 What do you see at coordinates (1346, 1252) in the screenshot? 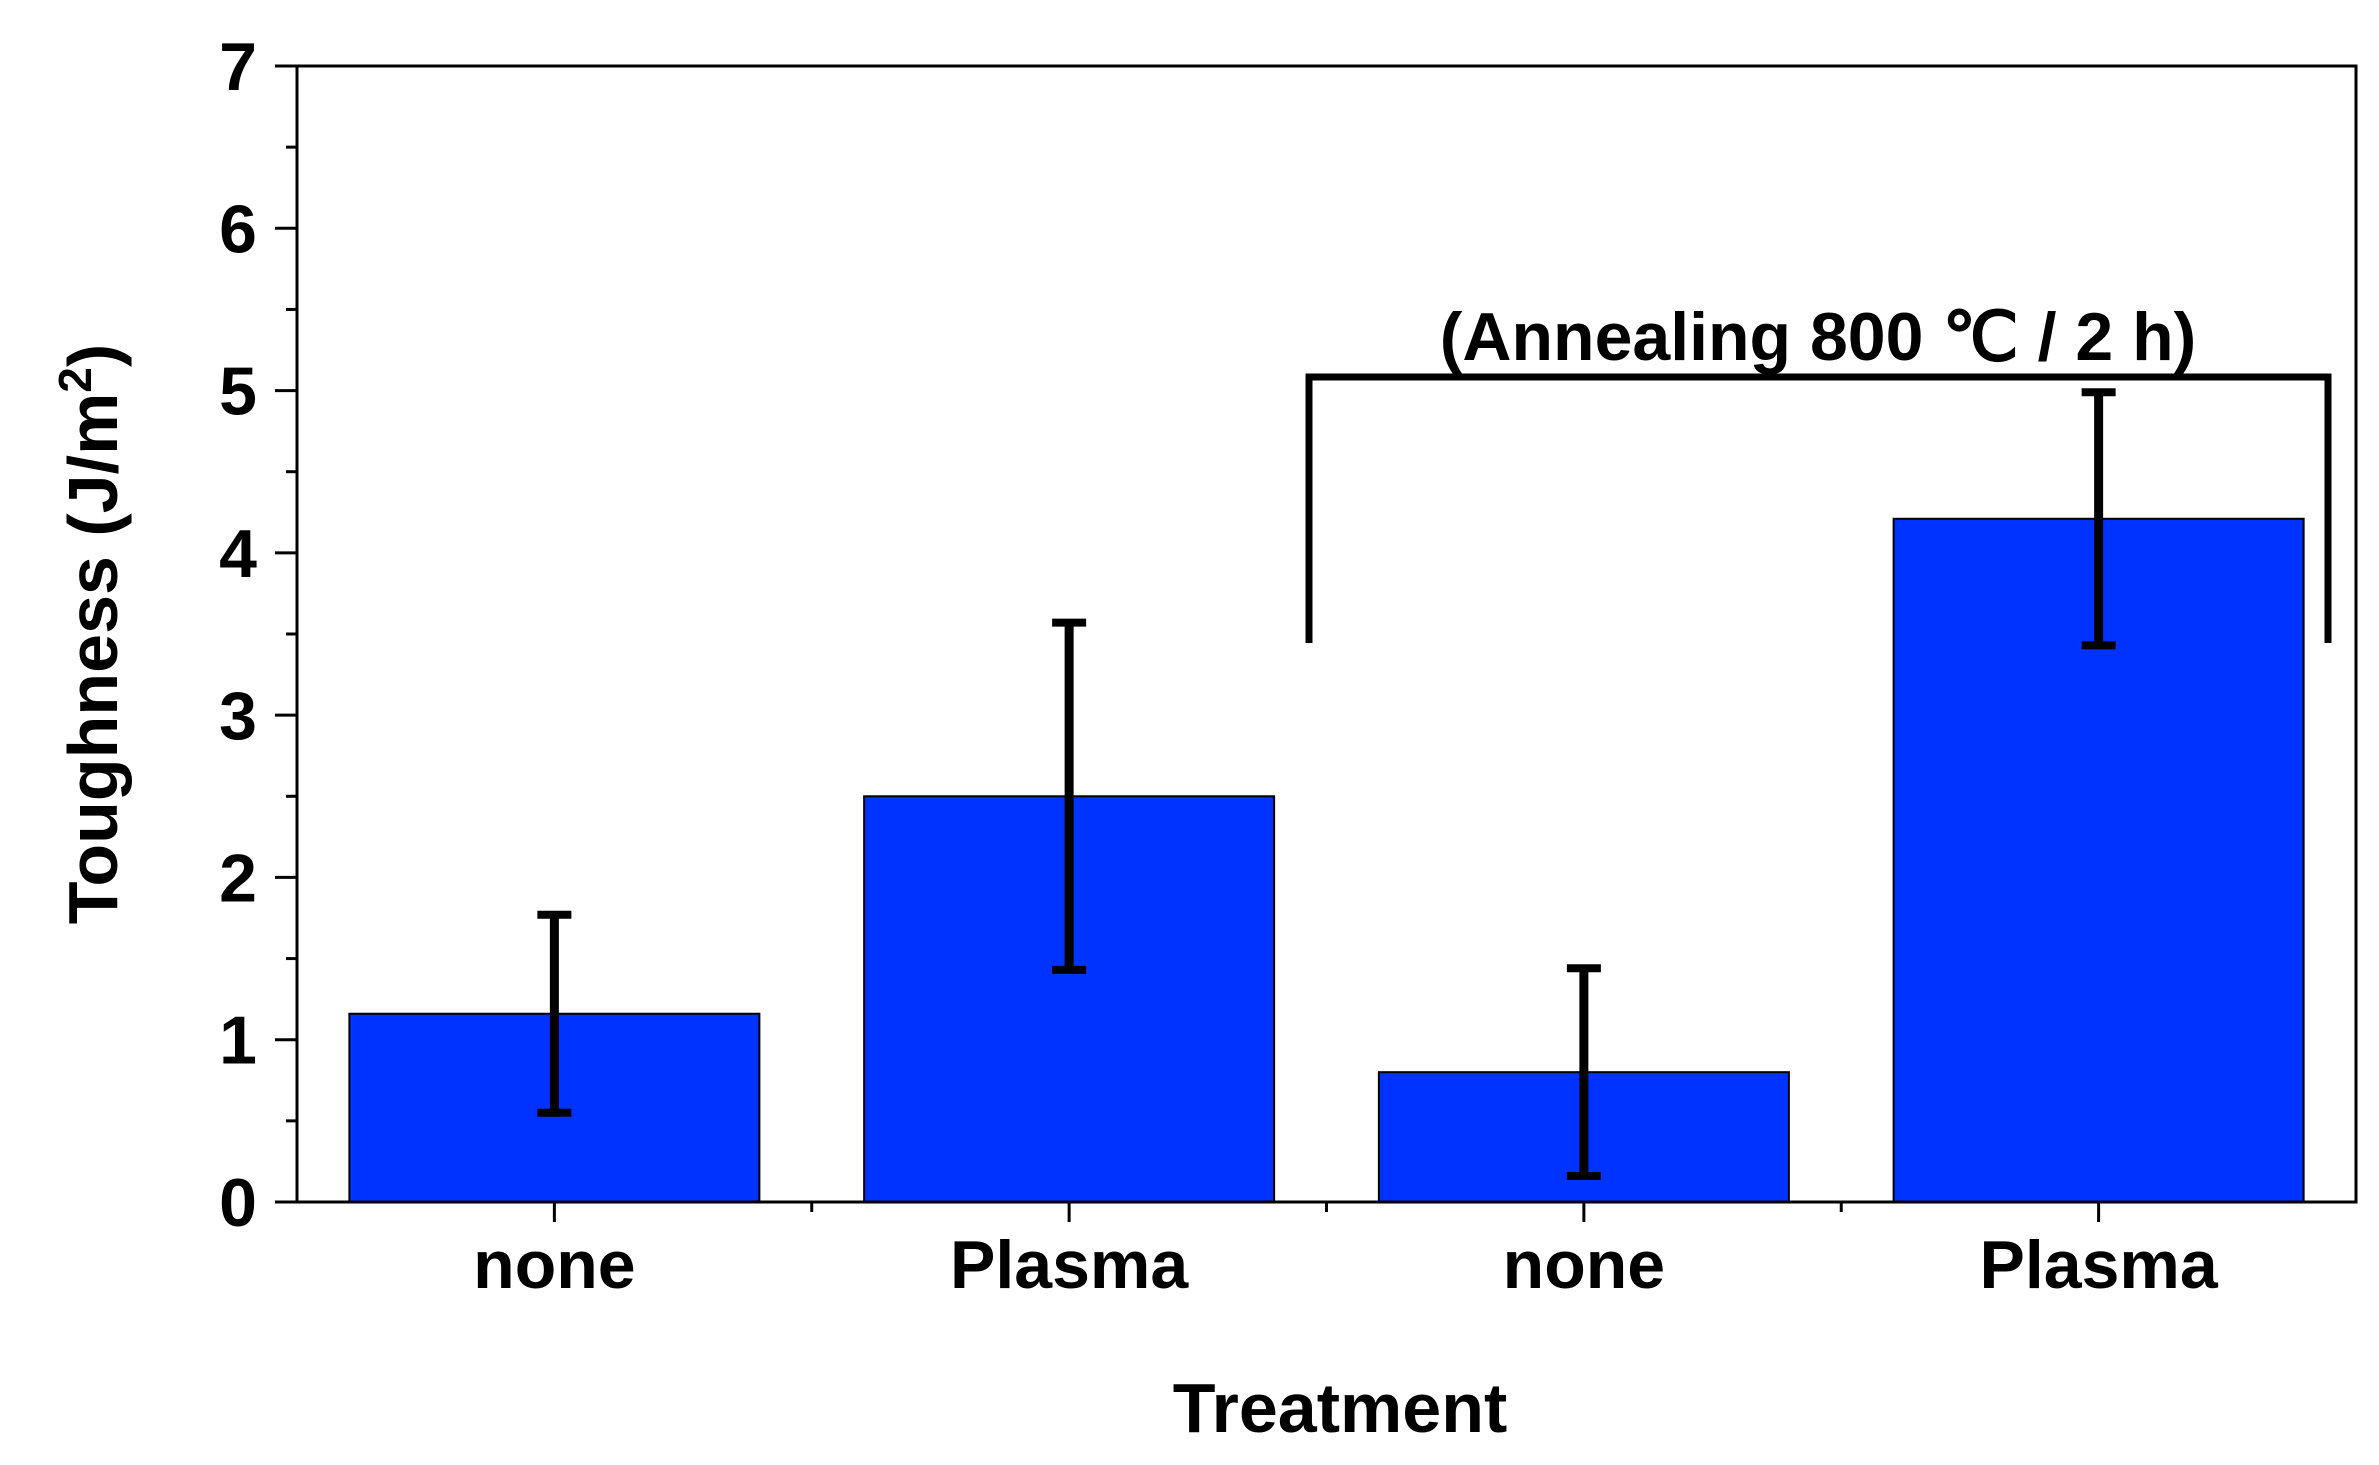
I see `x-axis-ticks: none Plasma none Plasma` at bounding box center [1346, 1252].